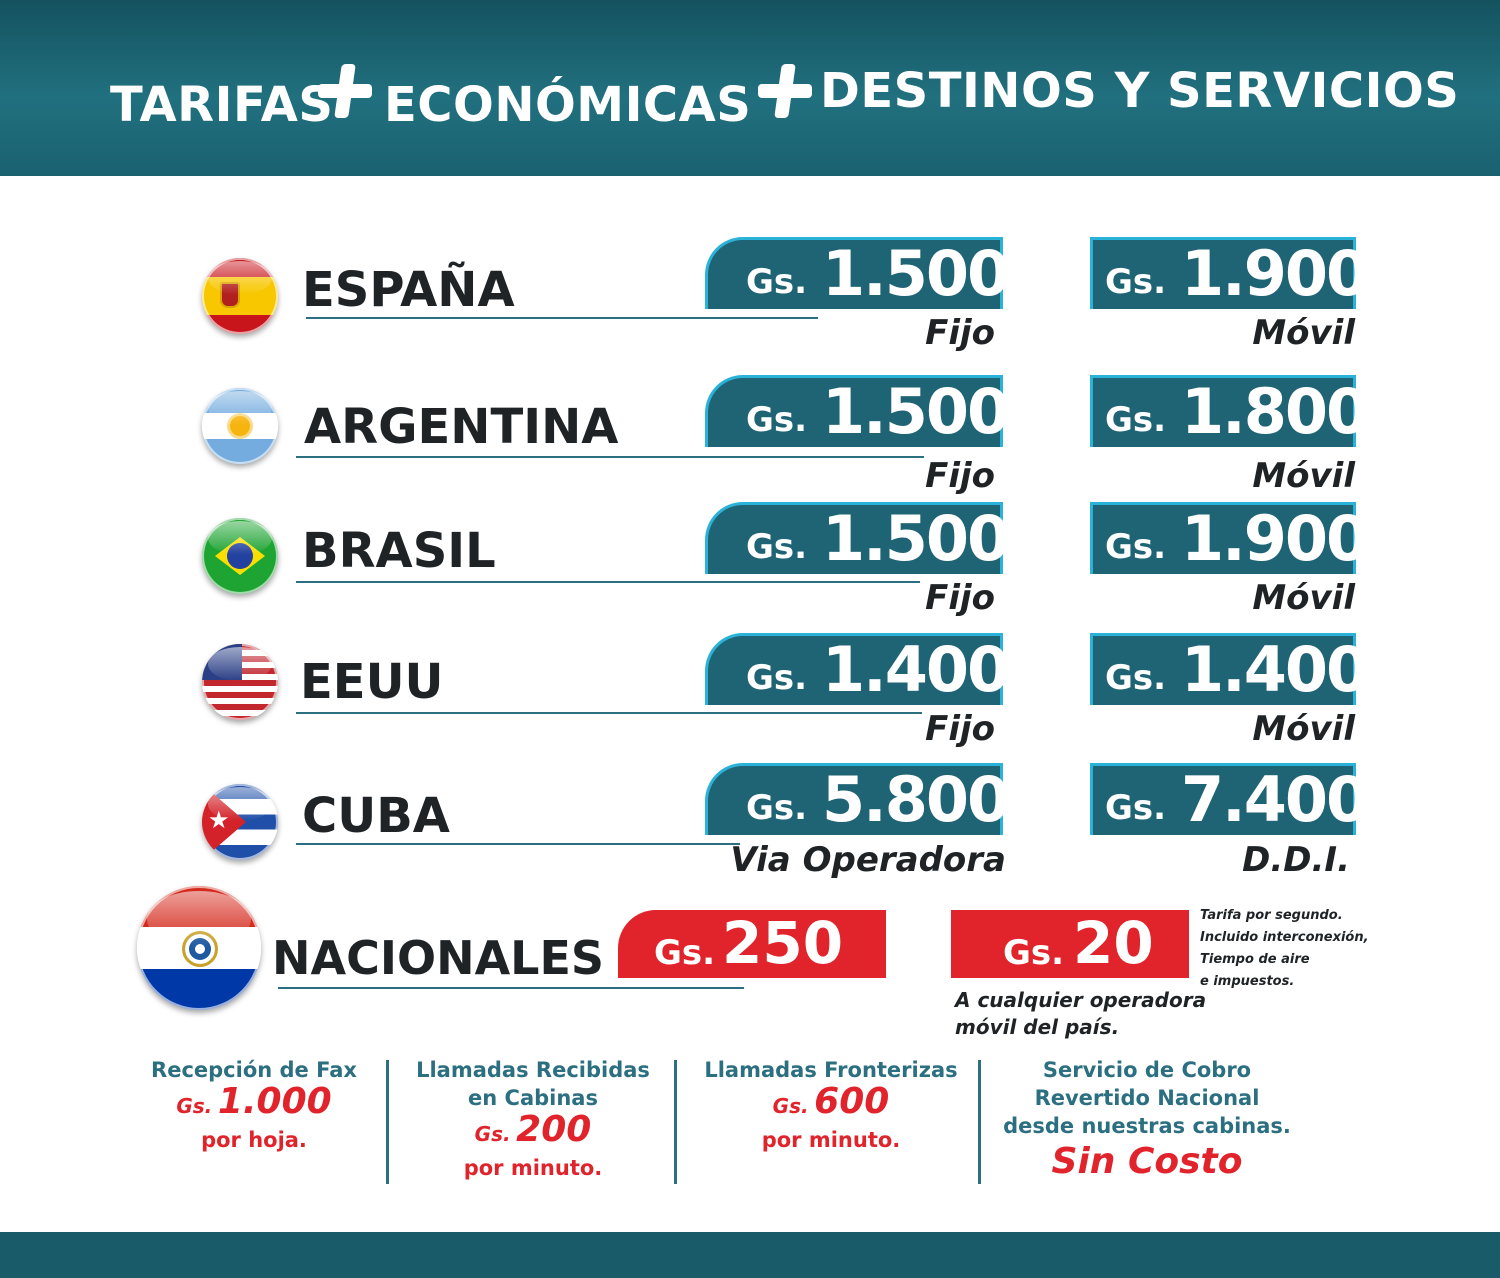 This screenshot has width=1500, height=1278. I want to click on tariff-note-line: Tarifa por segundo., so click(1271, 915).